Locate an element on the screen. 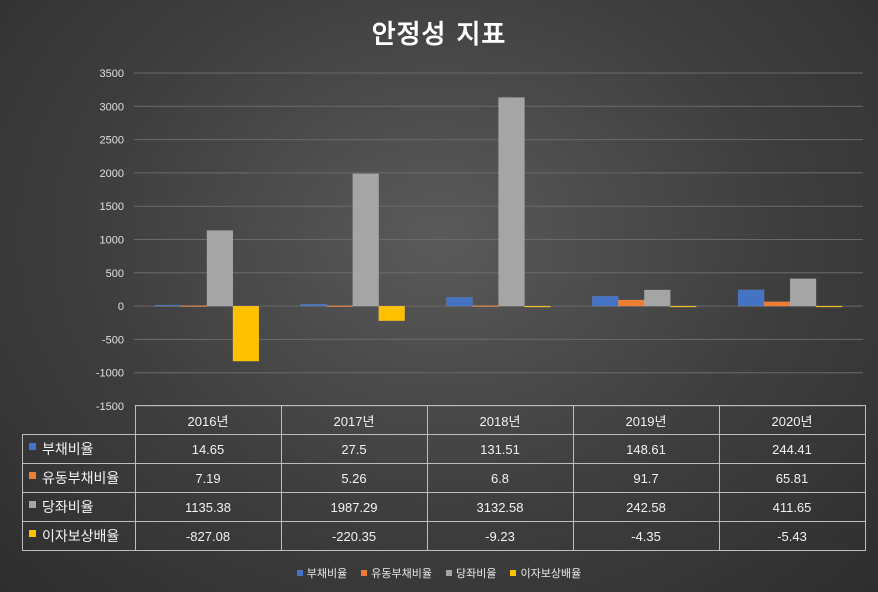 The height and width of the screenshot is (592, 878). series-name: 부채비율 is located at coordinates (68, 449).